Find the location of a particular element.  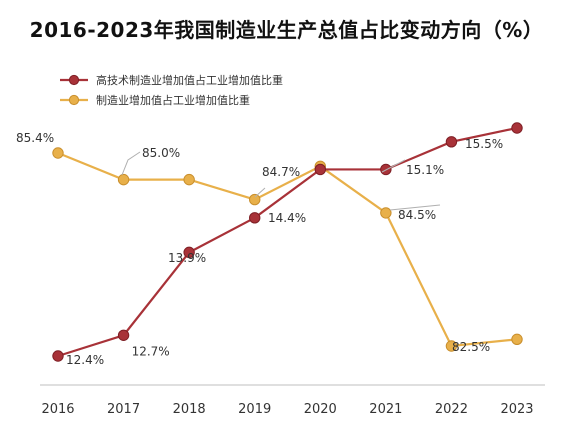

data-label: 82.5% is located at coordinates (471, 347).